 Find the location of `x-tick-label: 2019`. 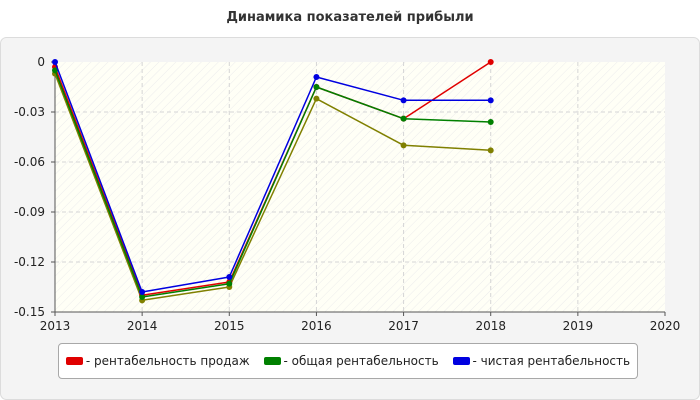

x-tick-label: 2019 is located at coordinates (578, 326).